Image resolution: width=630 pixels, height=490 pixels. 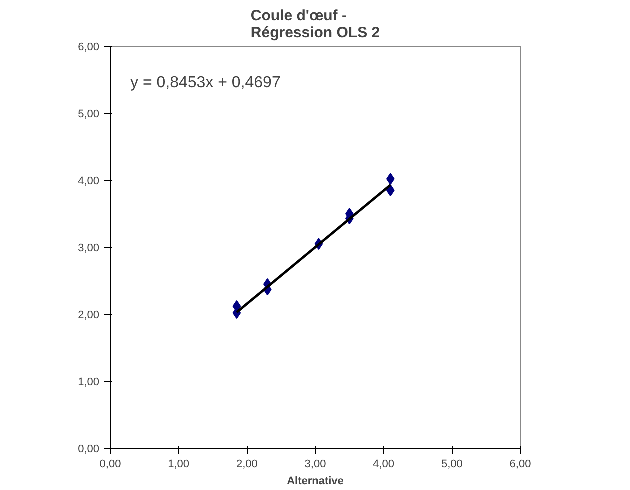 What do you see at coordinates (521, 464) in the screenshot?
I see `x-tick-label: 6,00` at bounding box center [521, 464].